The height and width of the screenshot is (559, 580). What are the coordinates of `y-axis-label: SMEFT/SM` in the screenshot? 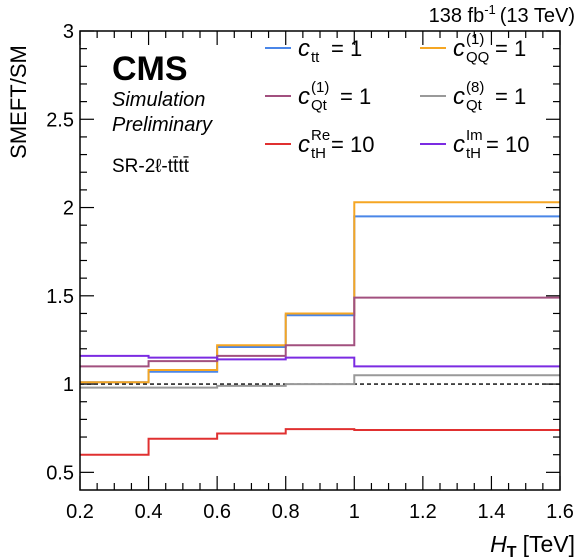 It's located at (18, 102).